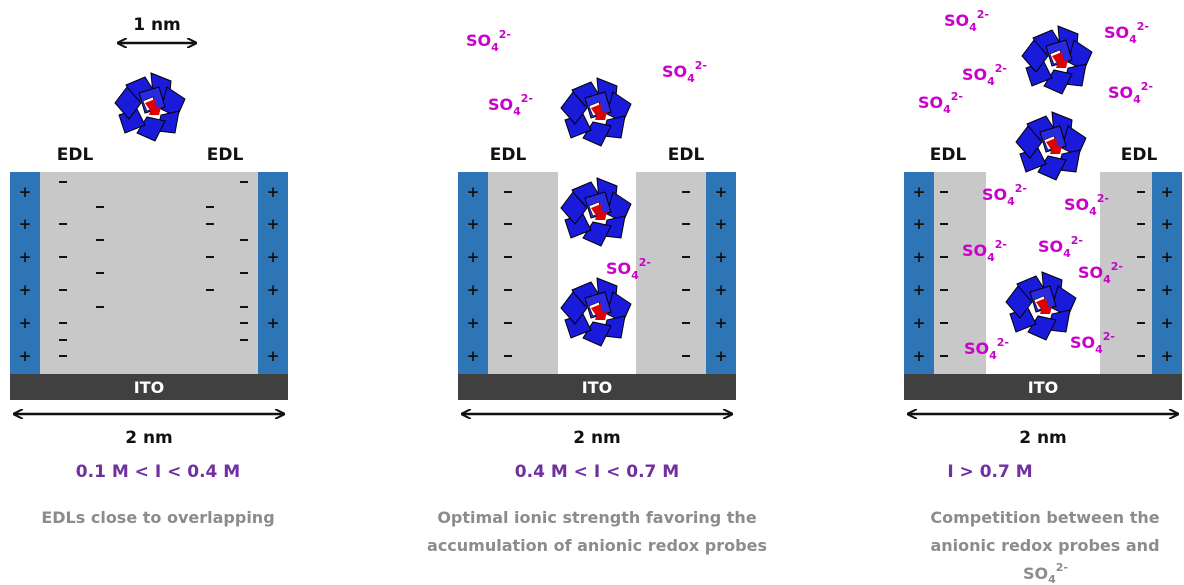 This screenshot has height=585, width=1184. Describe the element at coordinates (989, 472) in the screenshot. I see `ionic-strength-range: I > 0.7 M` at that location.